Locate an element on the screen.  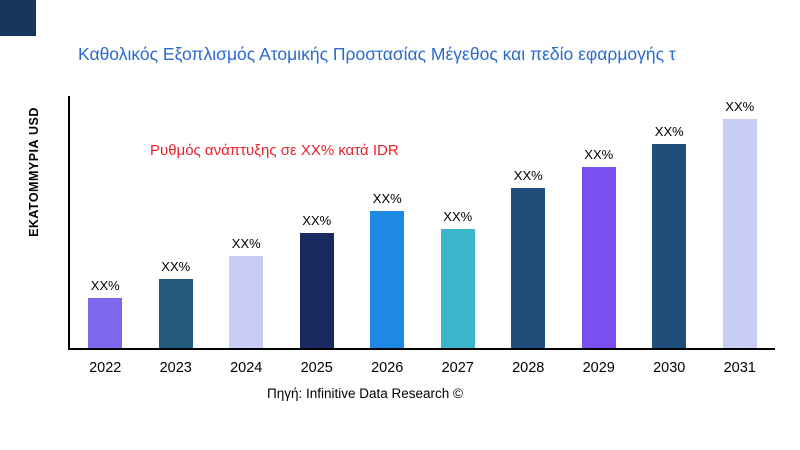
x-tick-2029: 2029 is located at coordinates (598, 368).